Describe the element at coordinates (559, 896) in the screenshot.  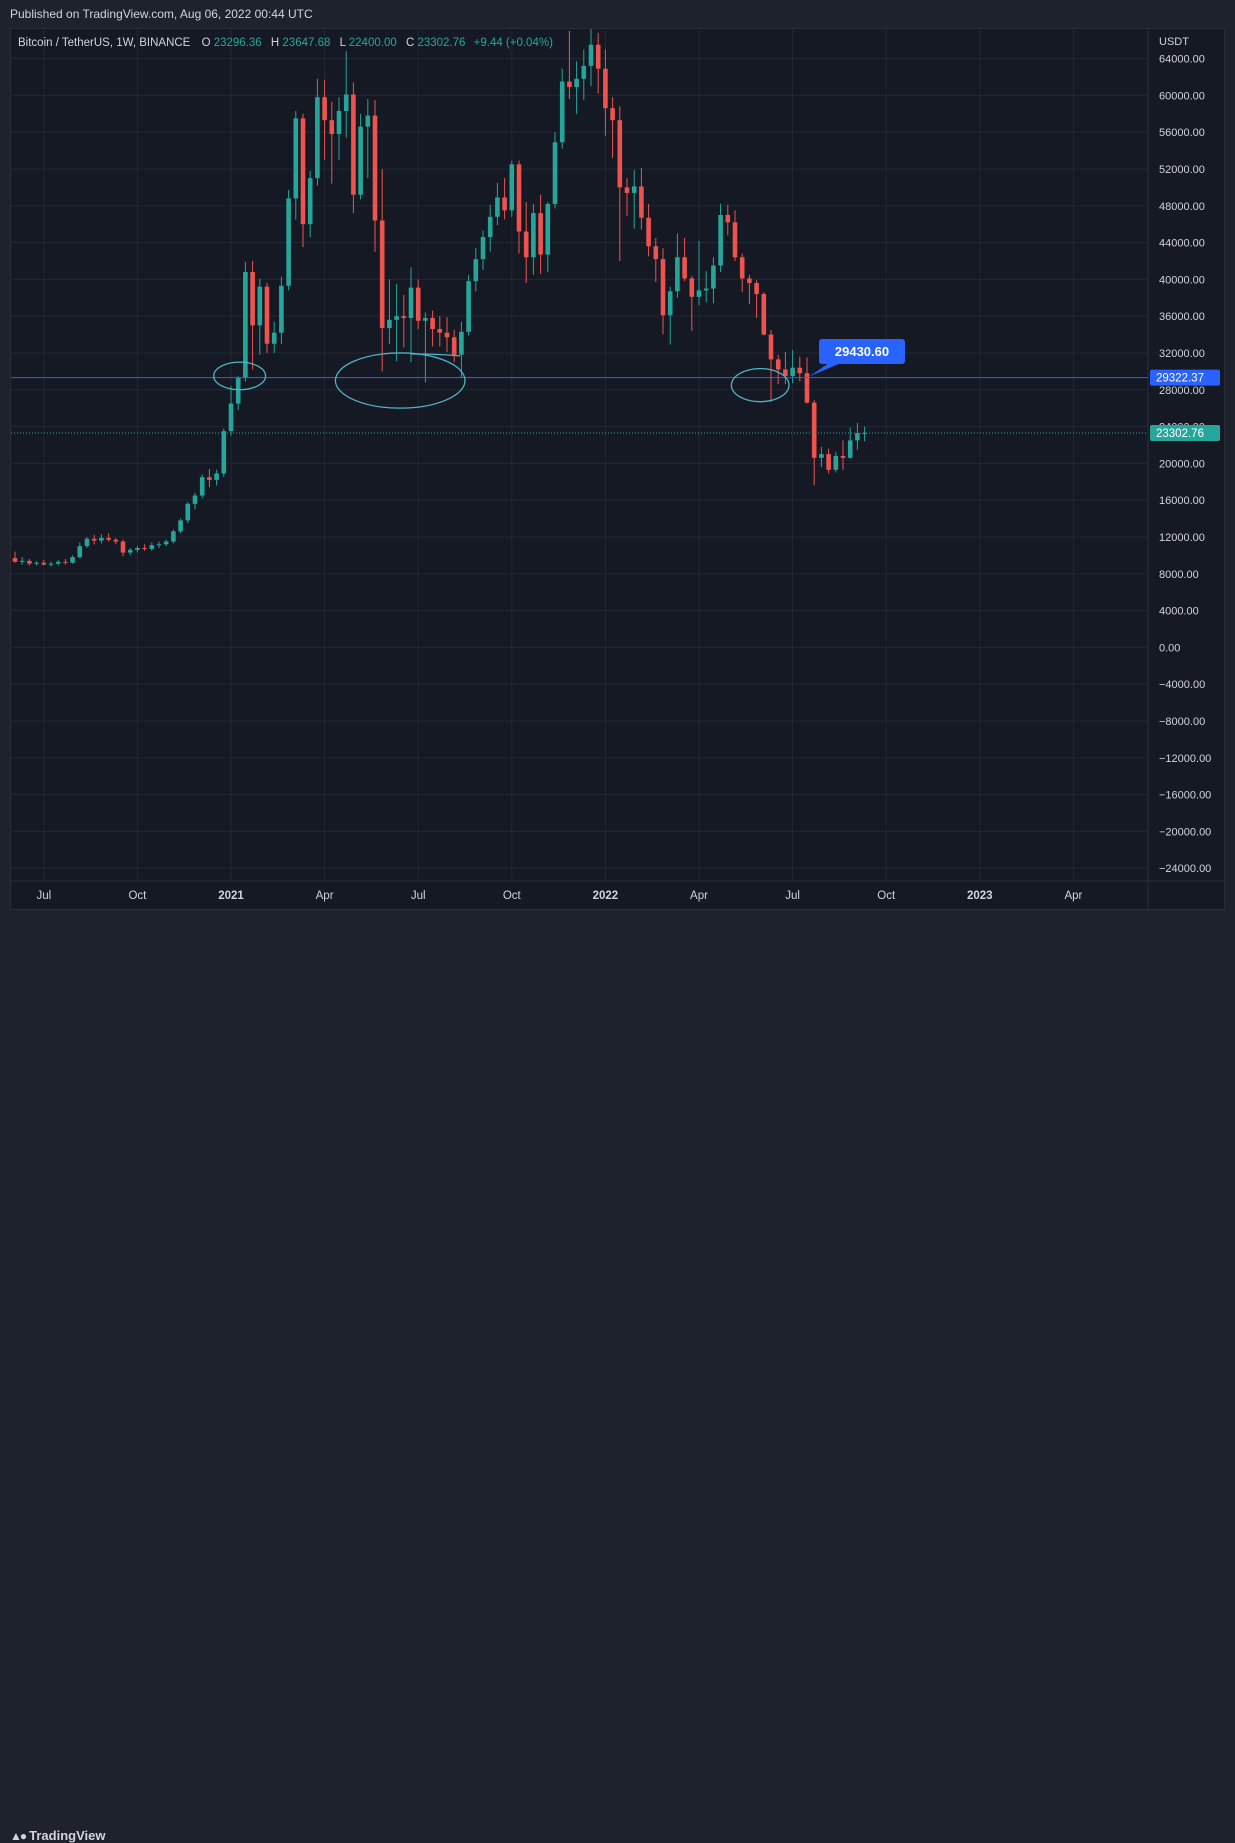
I see `time-axis: Jul Oct 2021 Apr Jul Oct 2022 Apr Jul Oct 2023 Apr` at that location.